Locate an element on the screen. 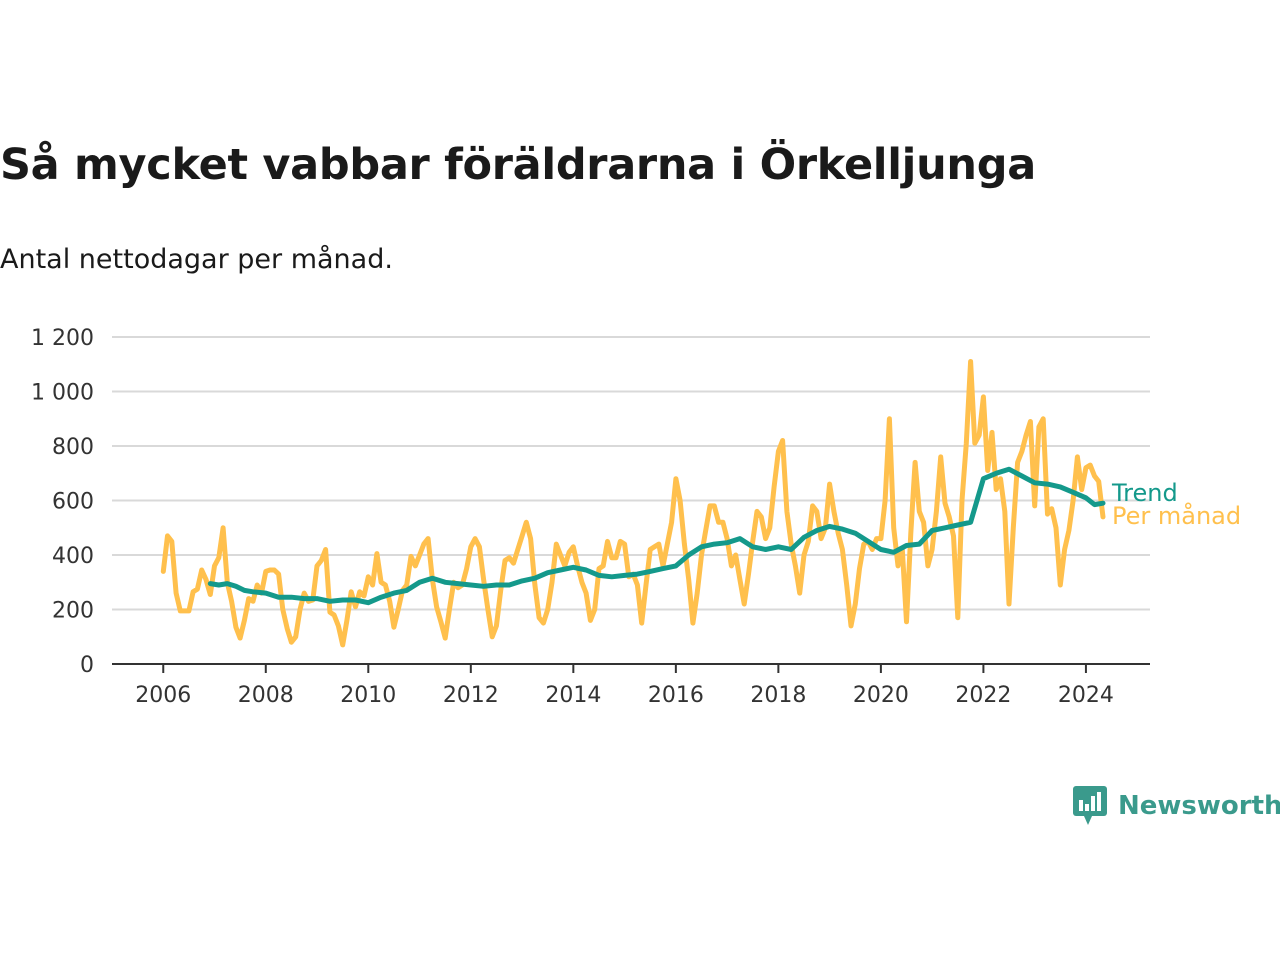 The width and height of the screenshot is (1280, 960). chart-subtitle: Antal nettodagar per månad. is located at coordinates (196, 259).